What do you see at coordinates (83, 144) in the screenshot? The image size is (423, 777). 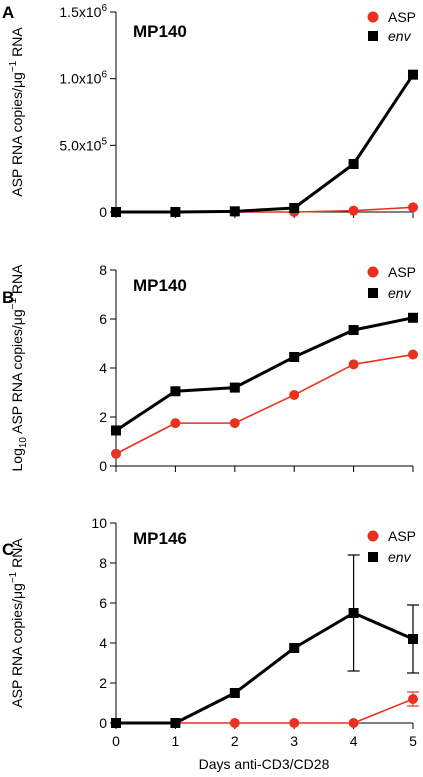 I see `y-tick-label: 5.0x10⁵` at bounding box center [83, 144].